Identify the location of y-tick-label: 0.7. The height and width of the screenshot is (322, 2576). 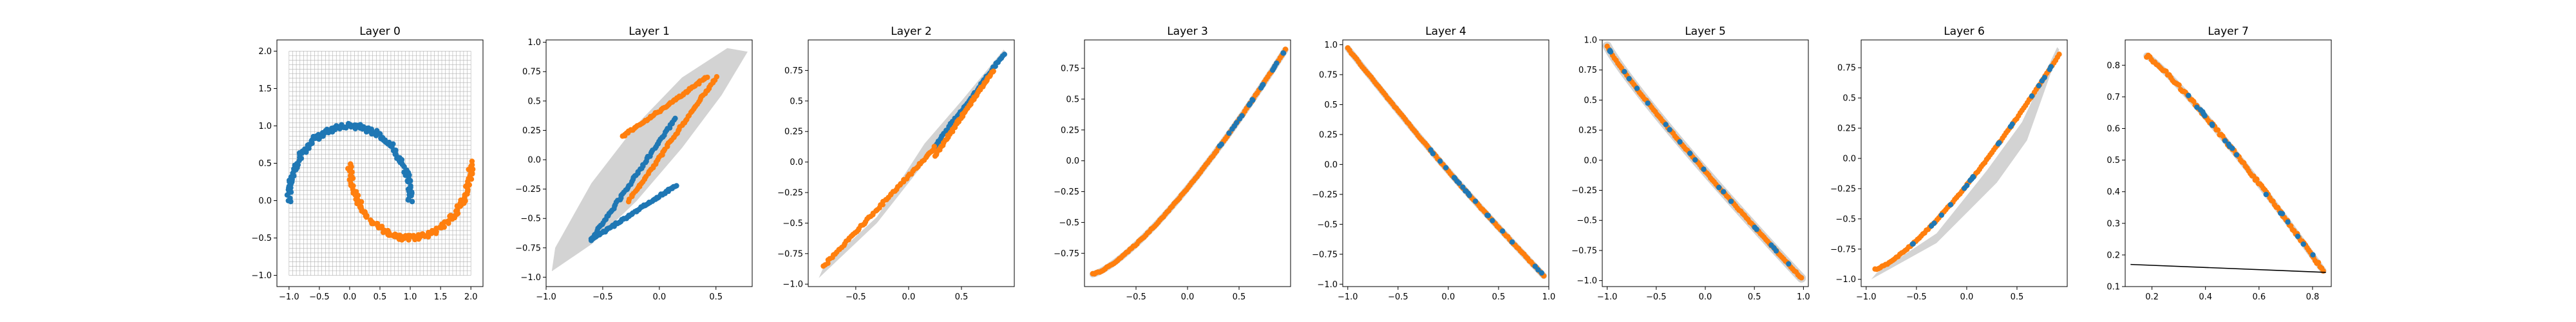
(2113, 97).